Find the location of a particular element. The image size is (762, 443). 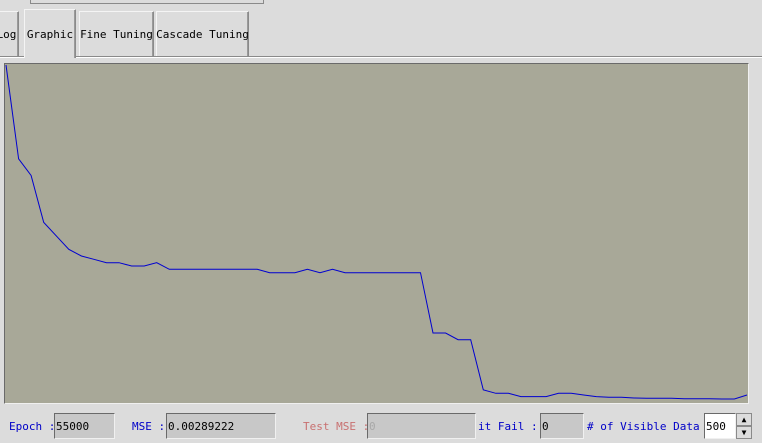

mse-label: MSE : is located at coordinates (149, 426).